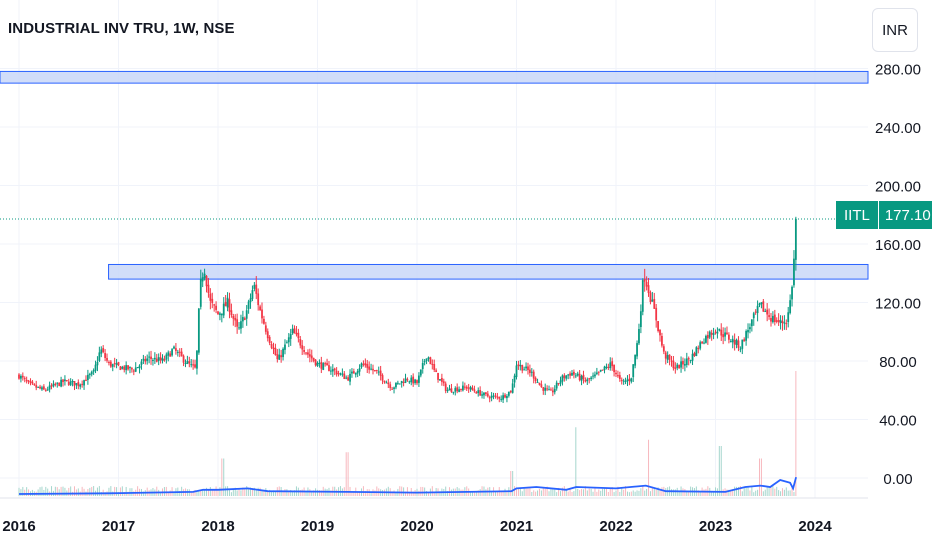 Image resolution: width=932 pixels, height=550 pixels. What do you see at coordinates (898, 70) in the screenshot?
I see `y-tick-label: 280.00` at bounding box center [898, 70].